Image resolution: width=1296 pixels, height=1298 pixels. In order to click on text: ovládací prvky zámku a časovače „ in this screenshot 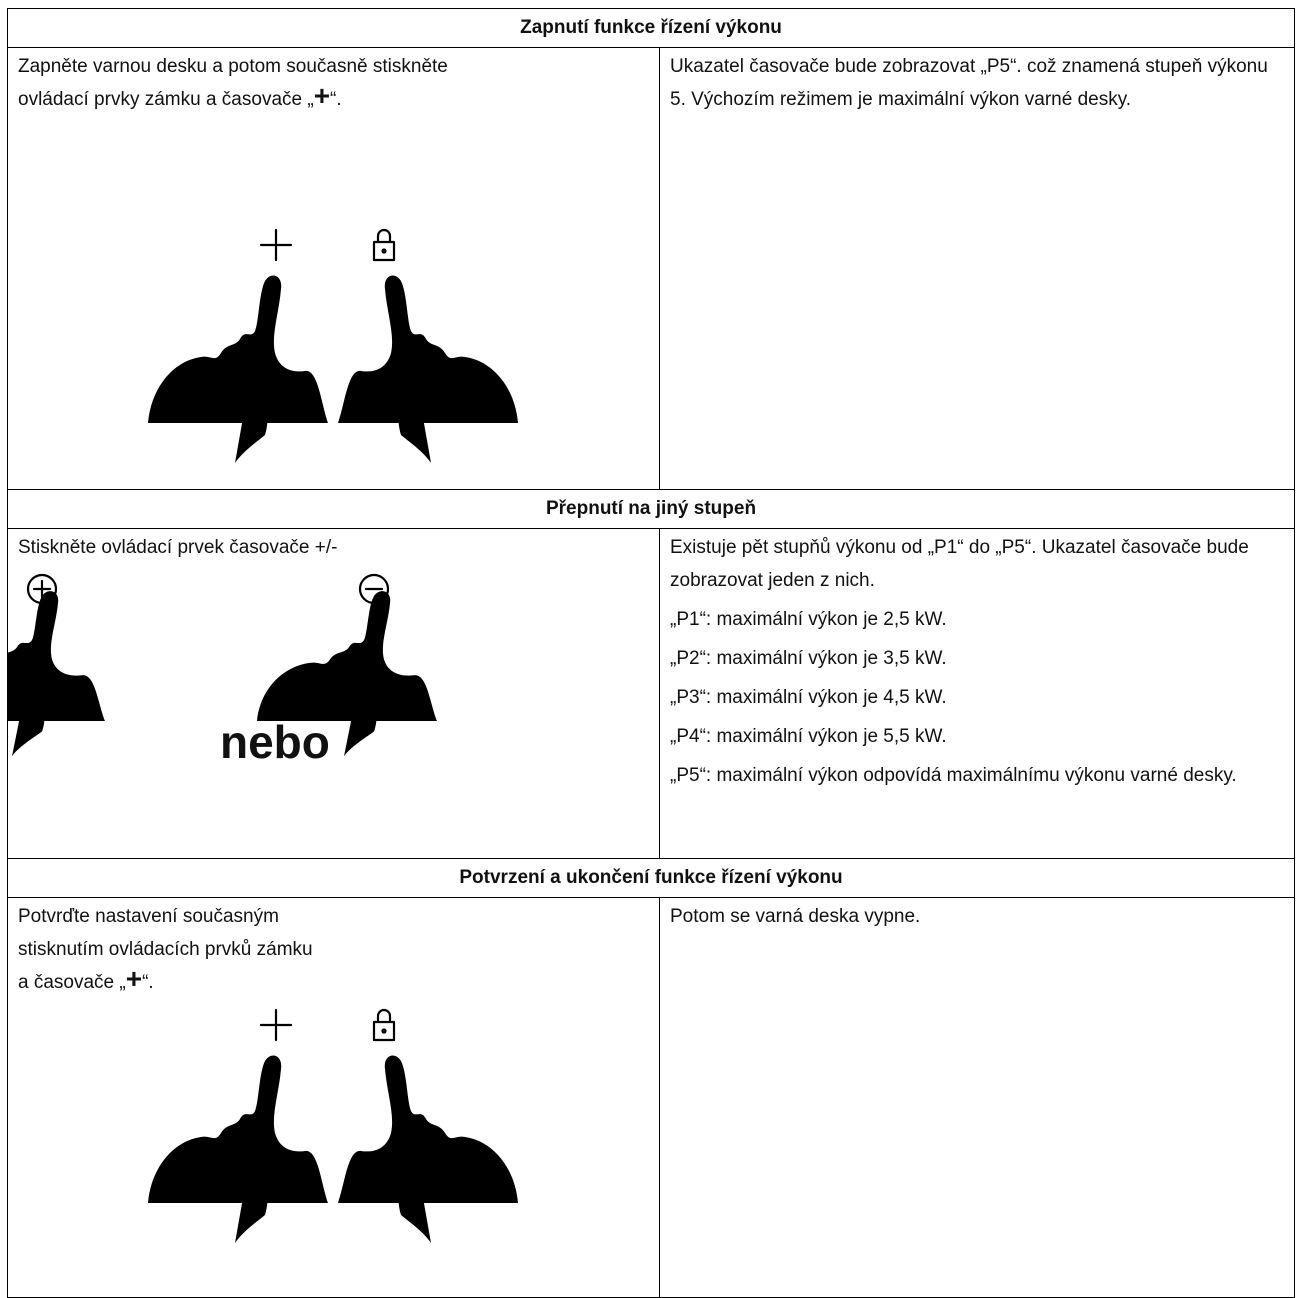, I will do `click(166, 99)`.